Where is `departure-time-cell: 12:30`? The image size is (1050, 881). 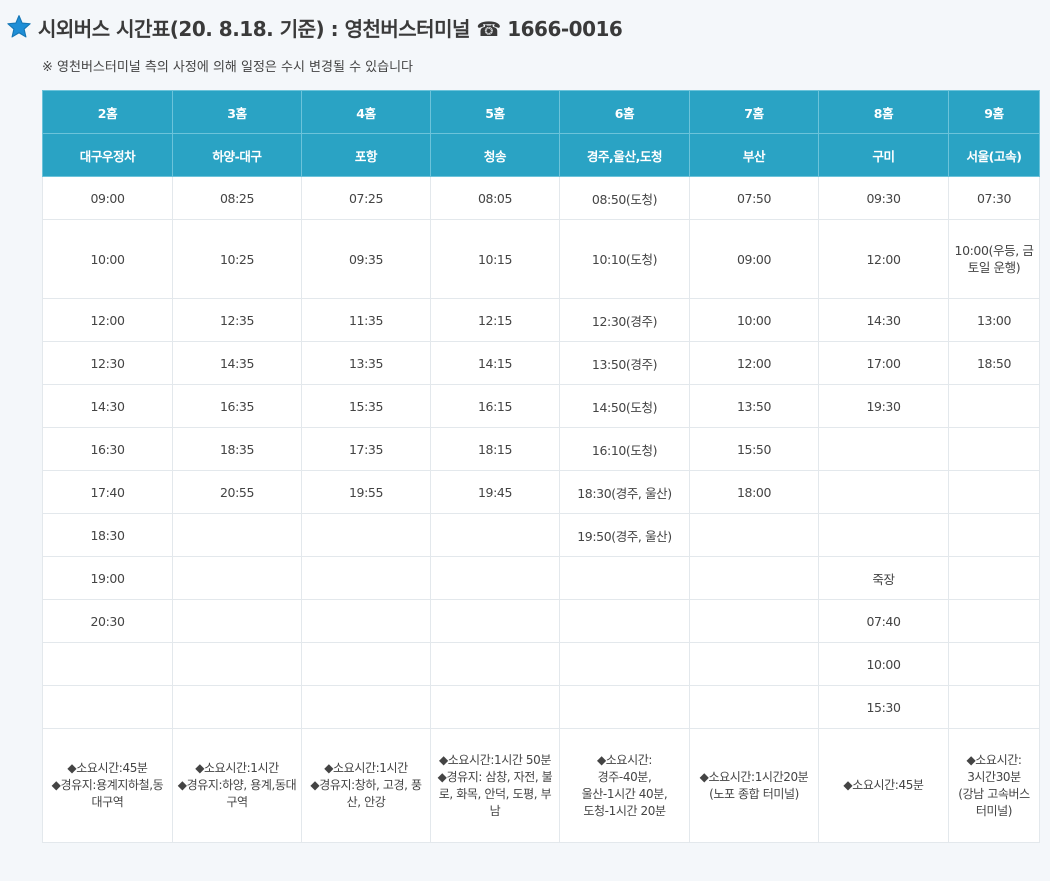 departure-time-cell: 12:30 is located at coordinates (107, 363).